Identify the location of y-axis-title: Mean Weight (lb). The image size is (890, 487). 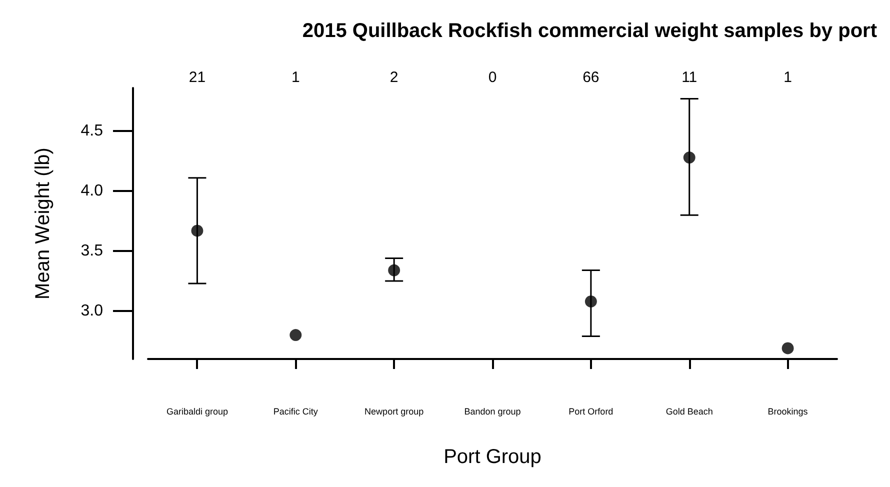
(43, 224).